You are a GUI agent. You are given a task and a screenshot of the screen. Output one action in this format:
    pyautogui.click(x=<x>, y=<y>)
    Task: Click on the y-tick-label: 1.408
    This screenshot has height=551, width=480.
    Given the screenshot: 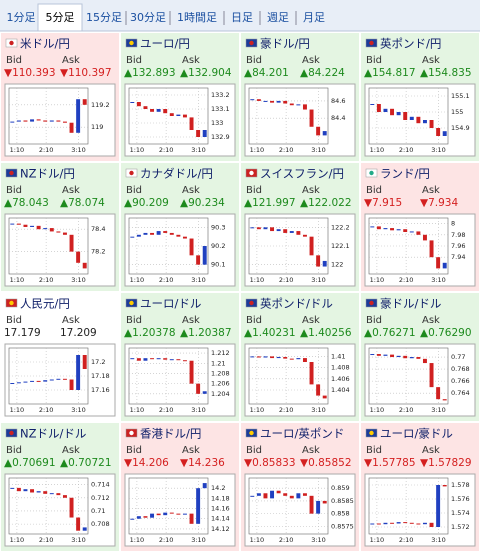 What is the action you would take?
    pyautogui.click(x=340, y=368)
    